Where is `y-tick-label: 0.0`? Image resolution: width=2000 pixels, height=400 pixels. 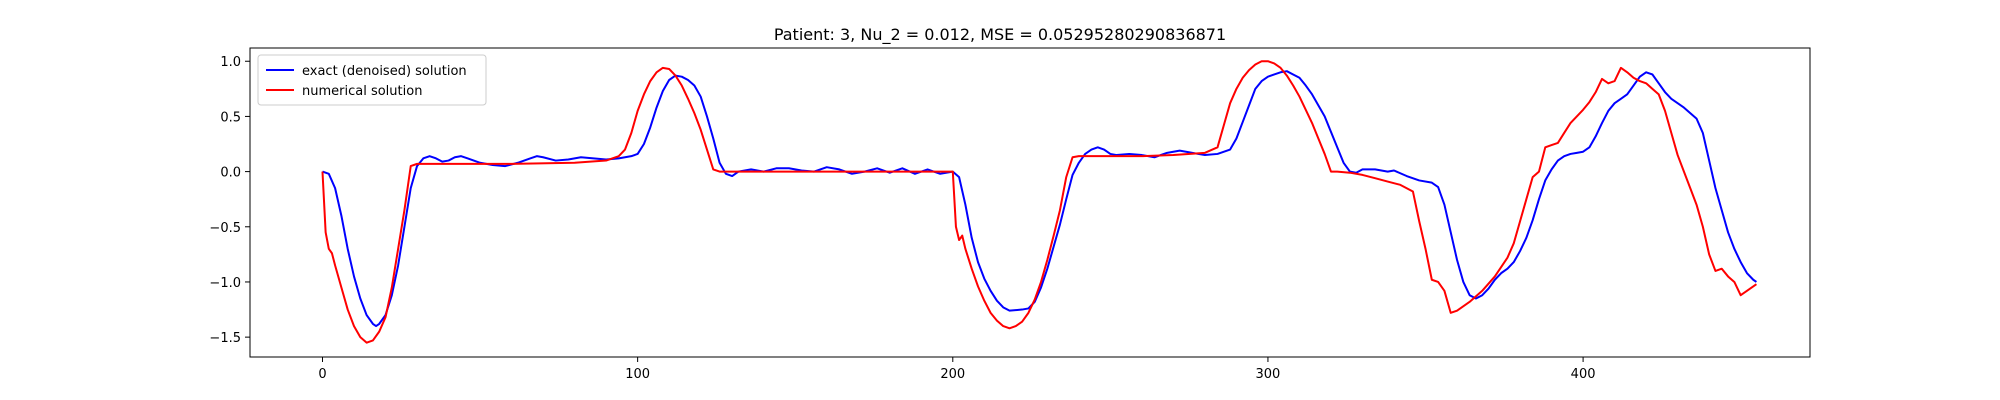 y-tick-label: 0.0 is located at coordinates (230, 173).